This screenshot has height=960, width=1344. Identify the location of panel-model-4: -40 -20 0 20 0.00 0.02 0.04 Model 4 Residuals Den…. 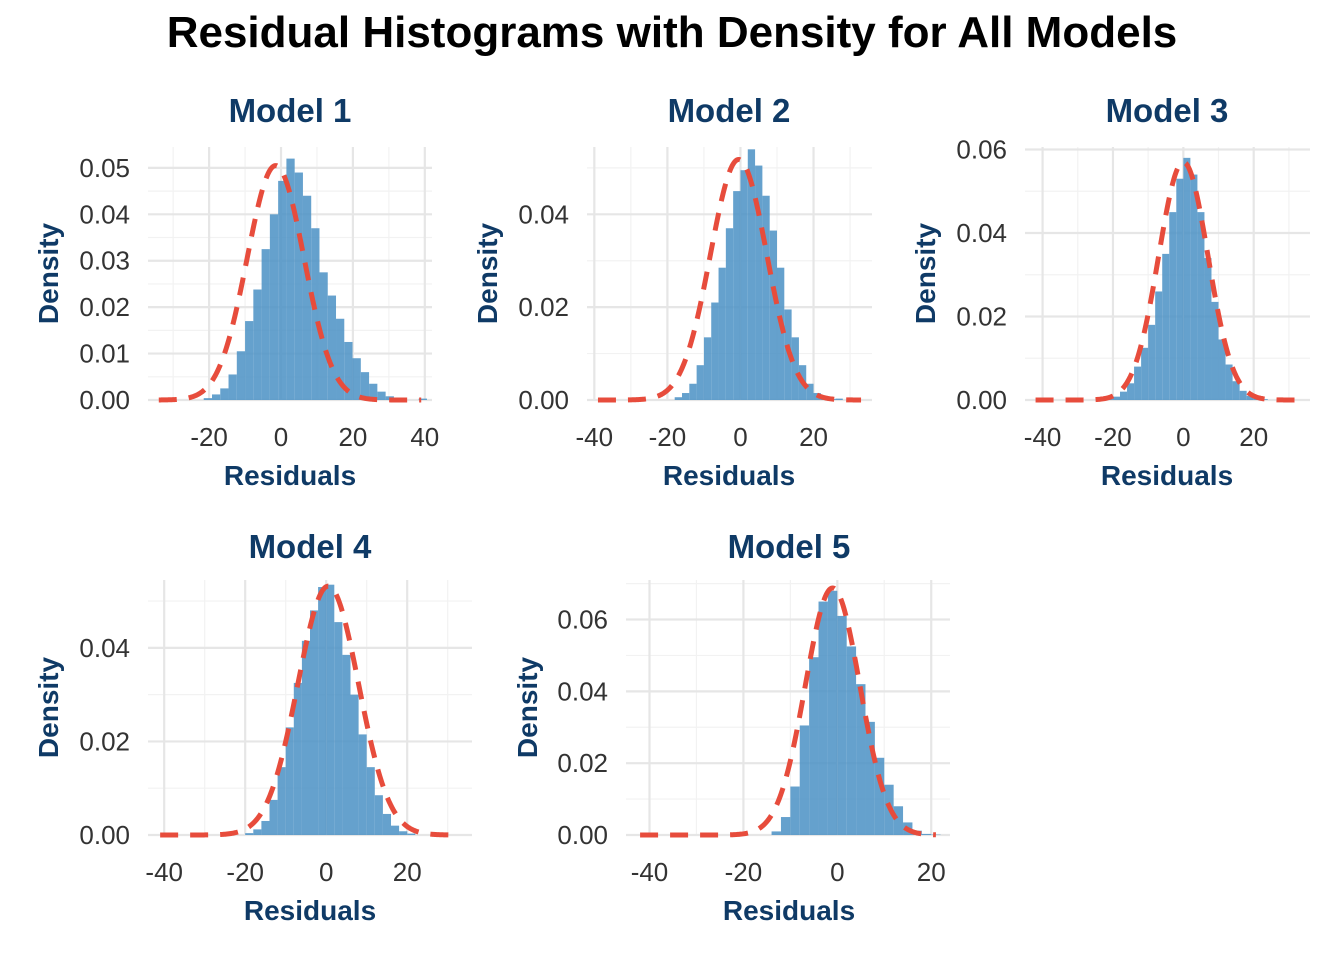
(252, 727).